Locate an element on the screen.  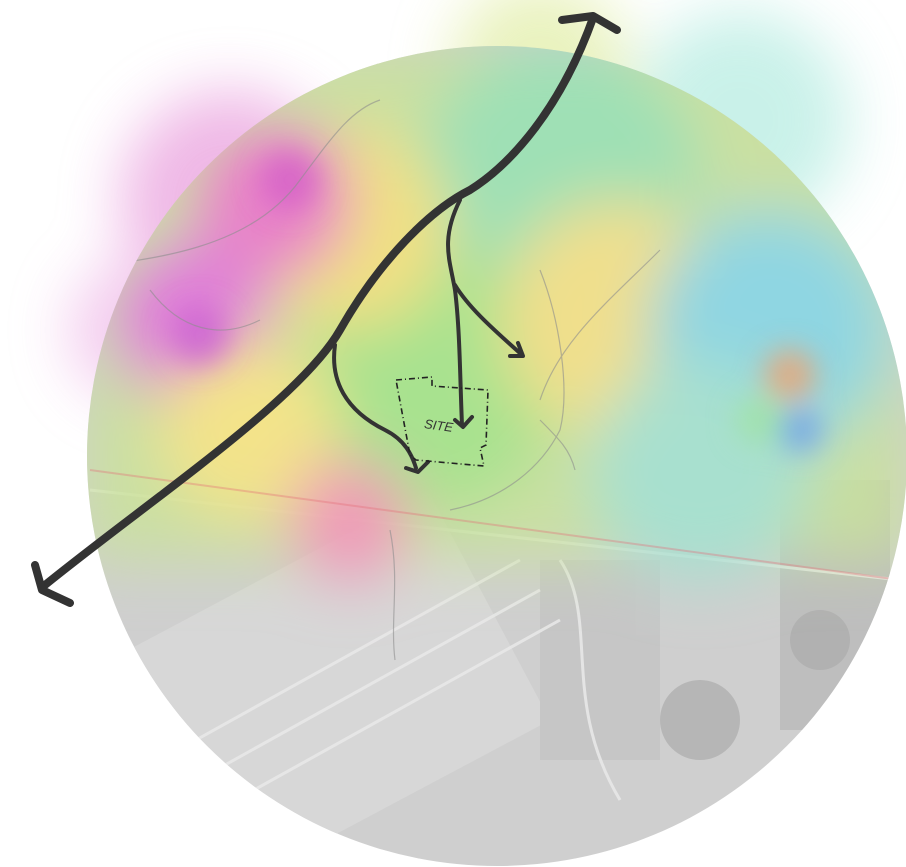
site-boundary is located at coordinates (442, 421).